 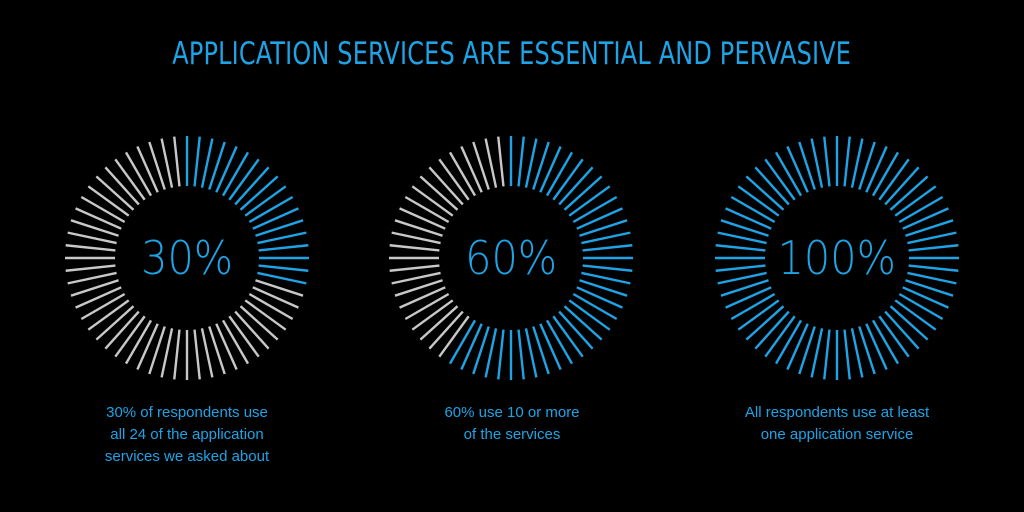 I want to click on gauge-value-3-text: 100%, so click(x=837, y=258).